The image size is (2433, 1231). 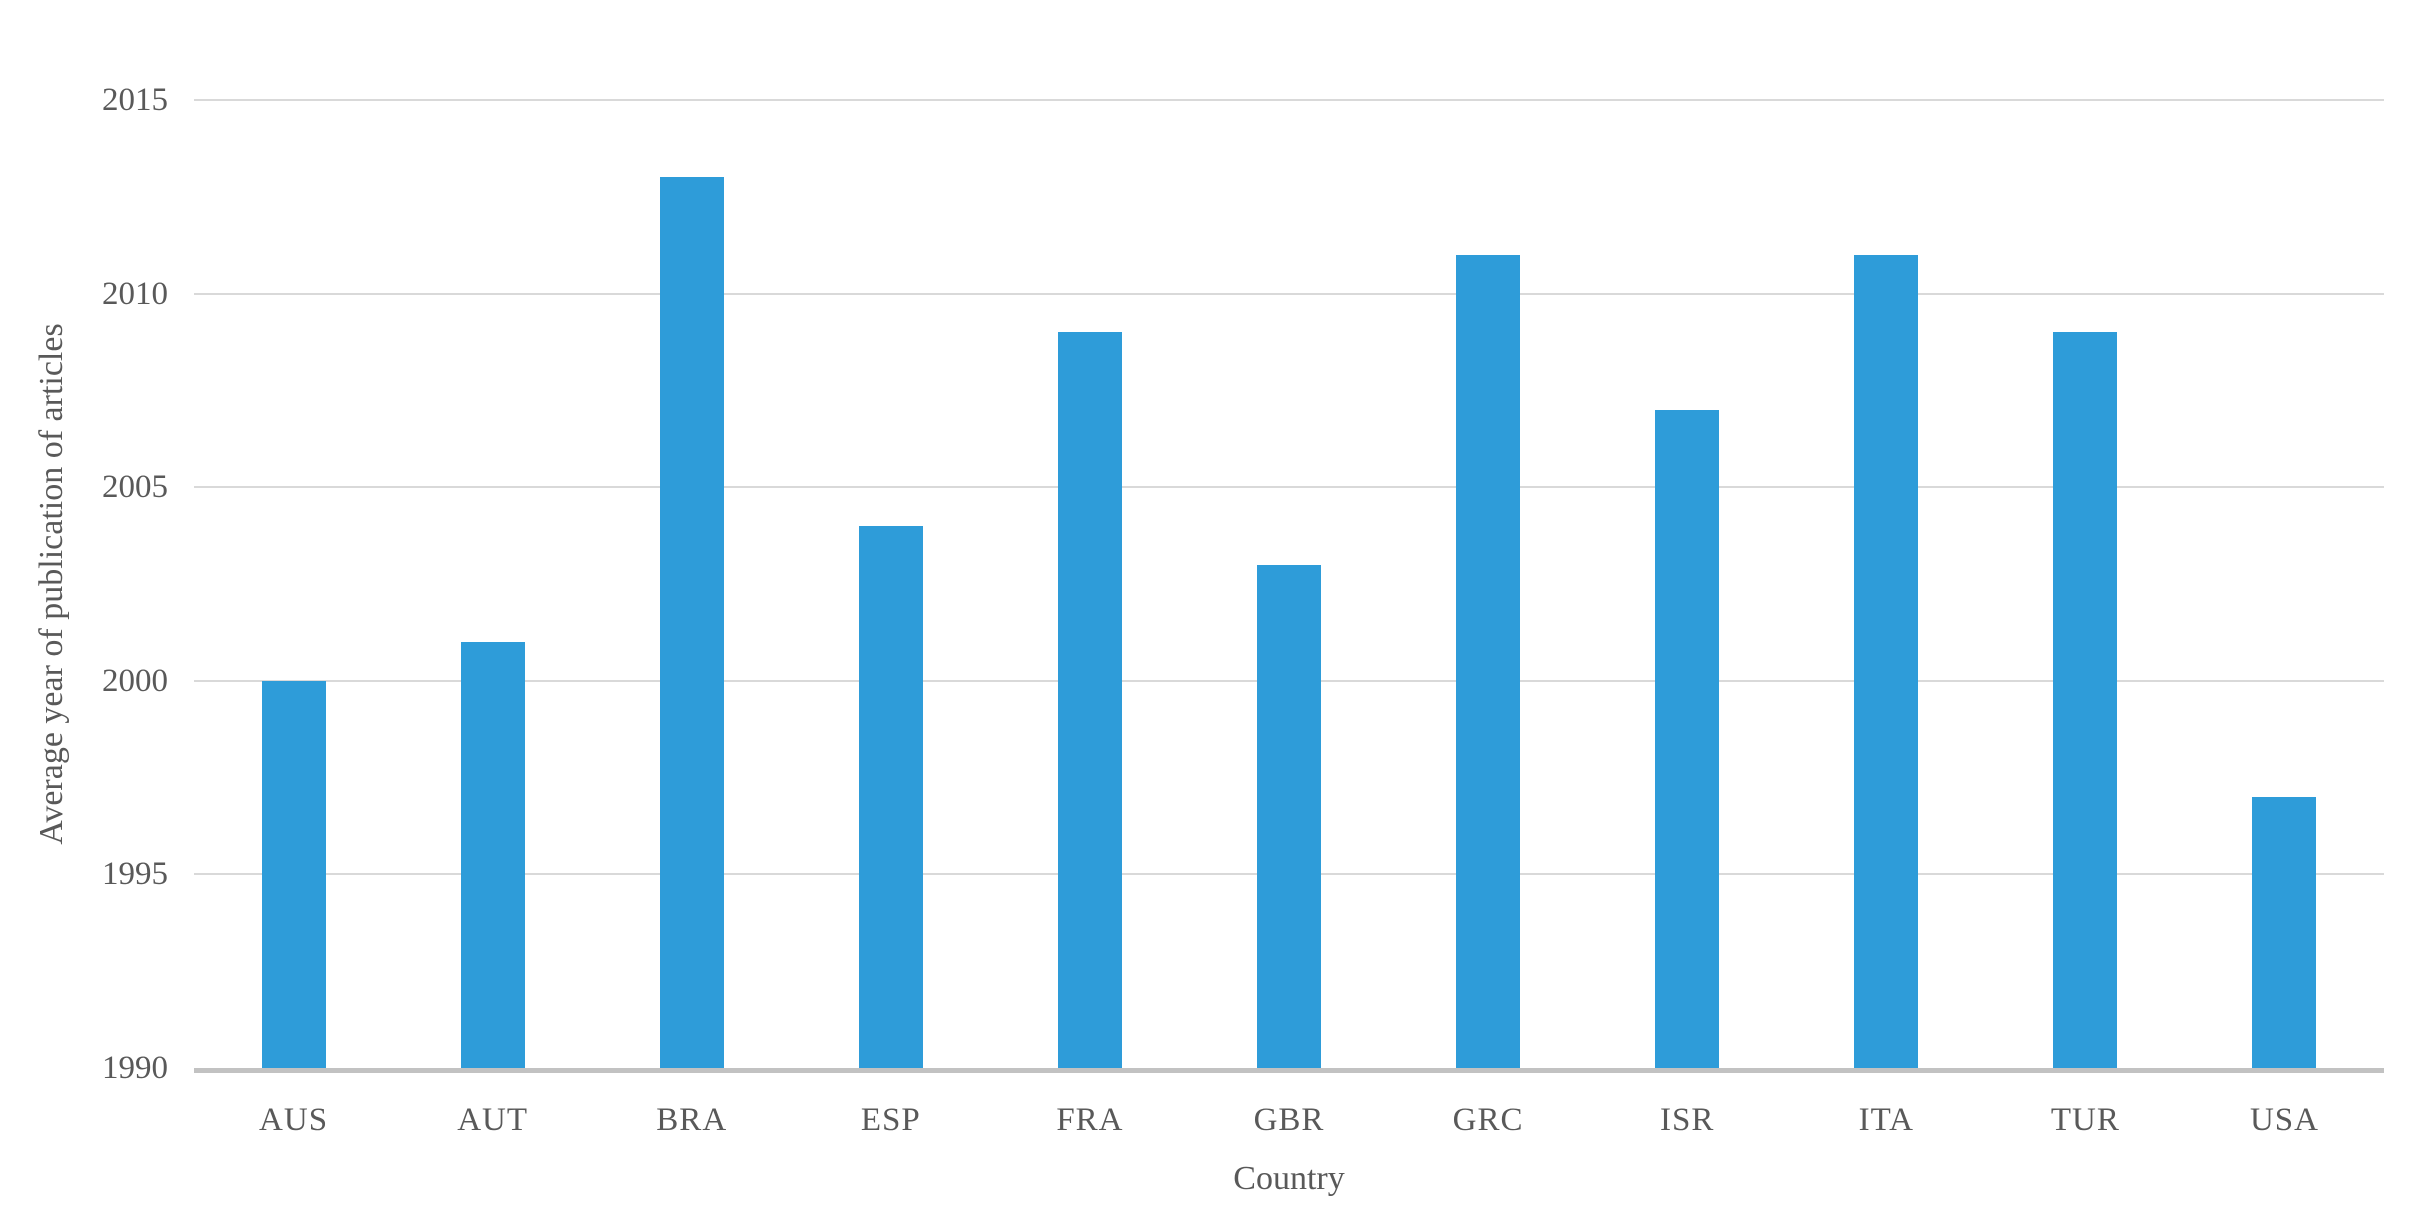 What do you see at coordinates (1289, 1070) in the screenshot?
I see `x-axis-line` at bounding box center [1289, 1070].